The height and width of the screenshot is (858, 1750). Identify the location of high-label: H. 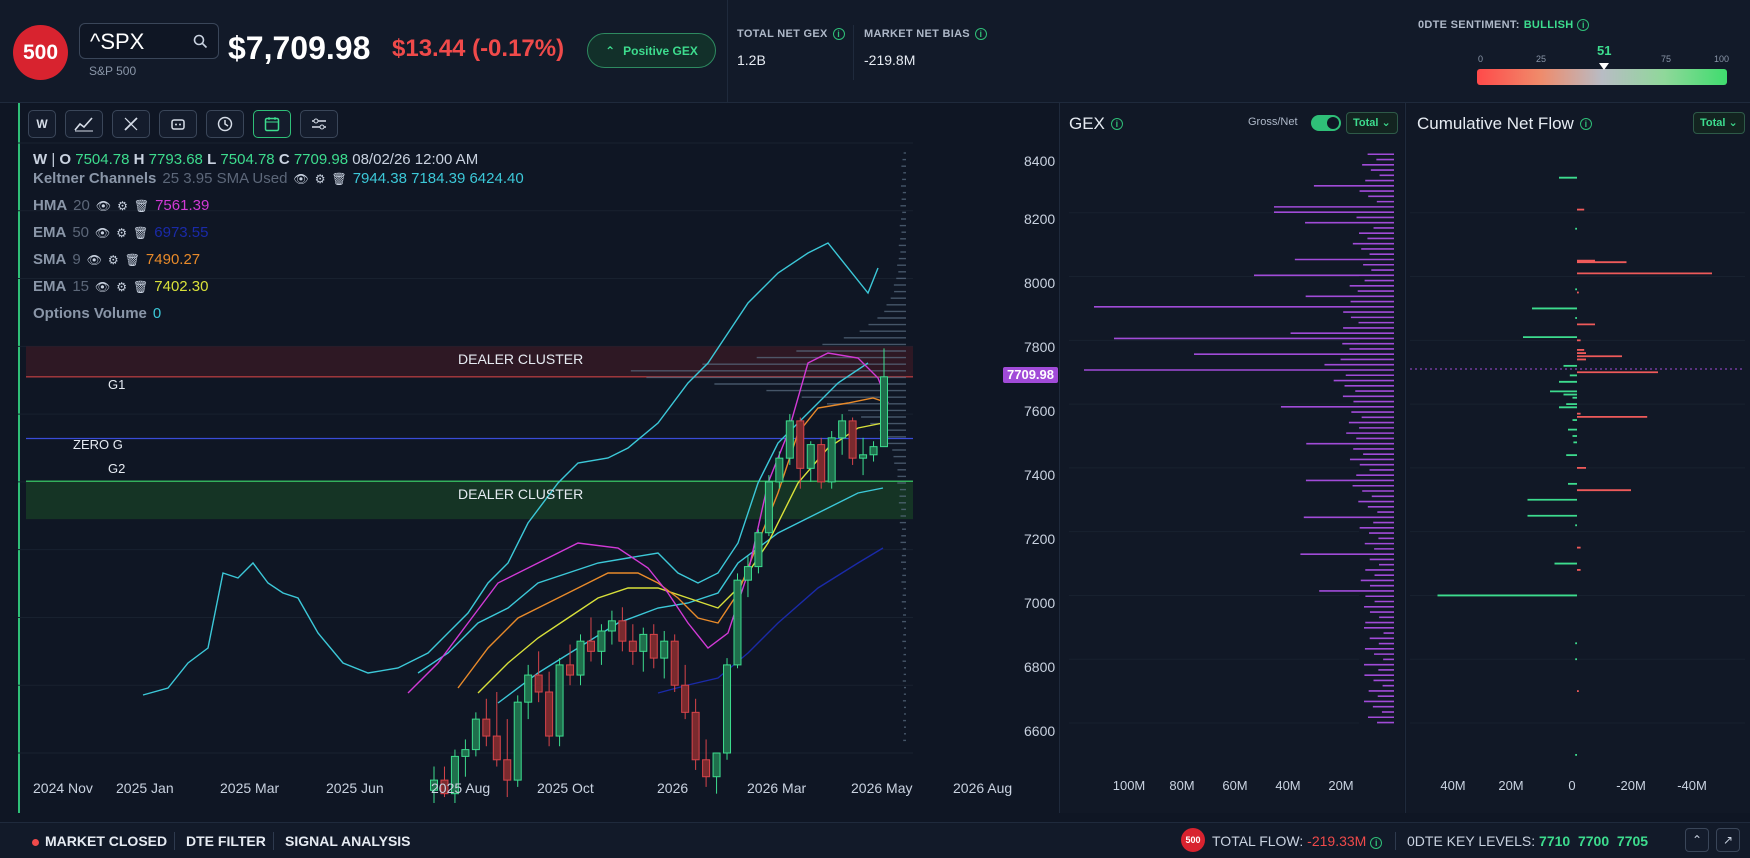
(139, 159).